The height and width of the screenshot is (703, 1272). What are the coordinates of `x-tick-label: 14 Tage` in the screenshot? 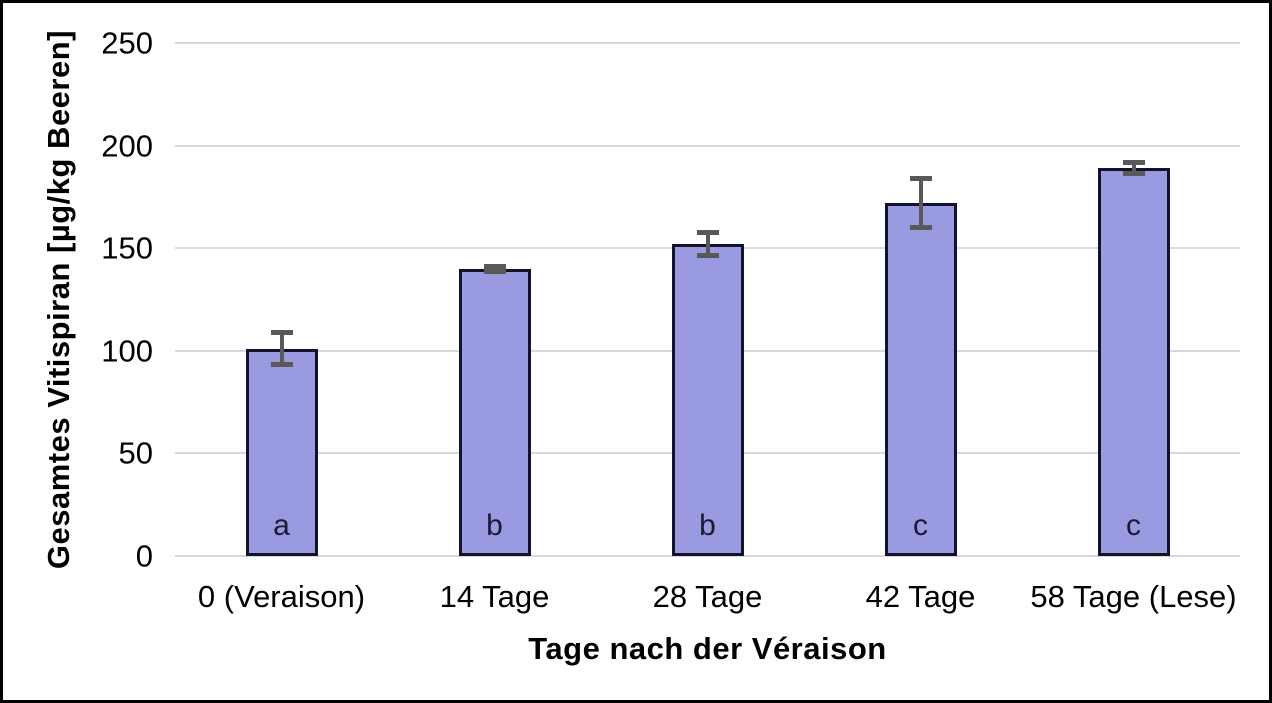 It's located at (494, 596).